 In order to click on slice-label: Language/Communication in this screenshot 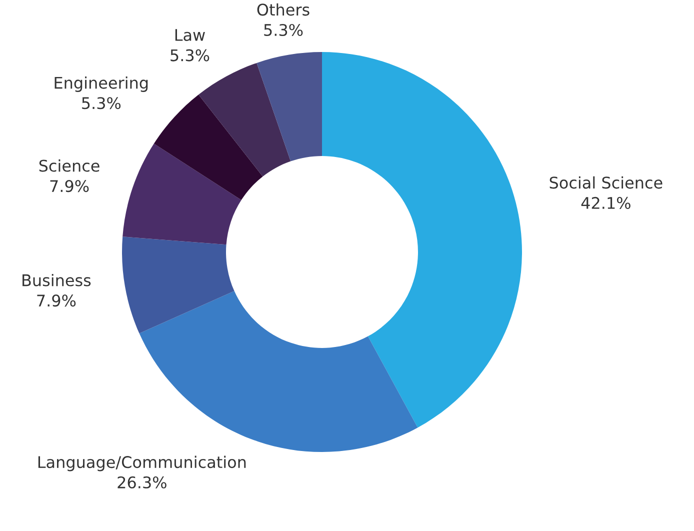, I will do `click(142, 464)`.